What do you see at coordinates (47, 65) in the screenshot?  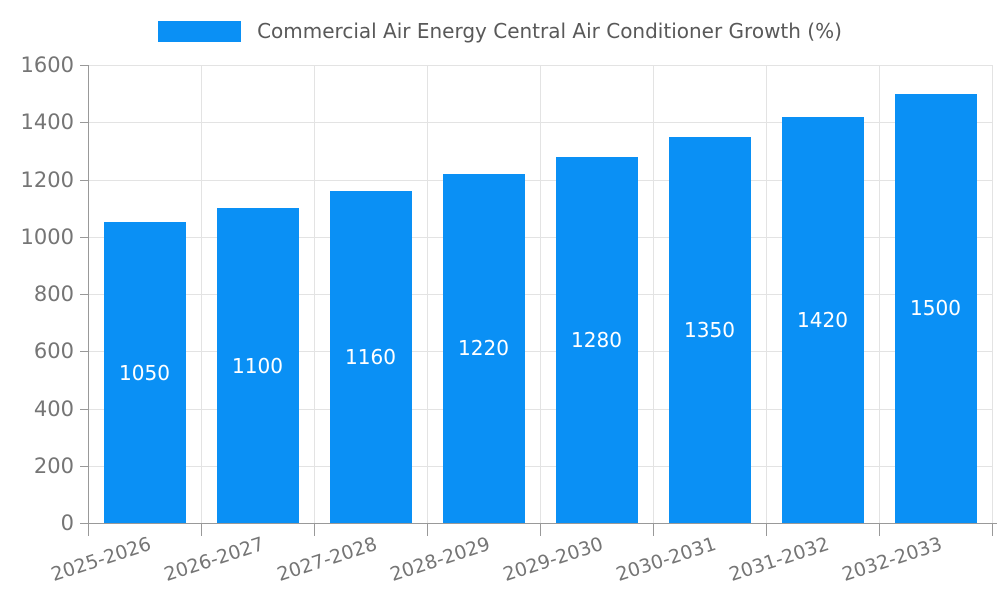 I see `y-axis-tick-label: 1600` at bounding box center [47, 65].